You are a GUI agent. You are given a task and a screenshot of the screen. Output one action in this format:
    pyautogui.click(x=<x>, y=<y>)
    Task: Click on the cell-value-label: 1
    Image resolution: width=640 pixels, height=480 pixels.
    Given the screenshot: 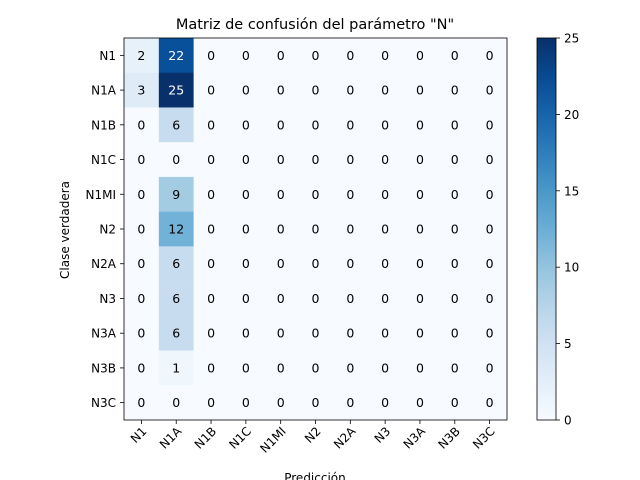 What is the action you would take?
    pyautogui.click(x=176, y=367)
    